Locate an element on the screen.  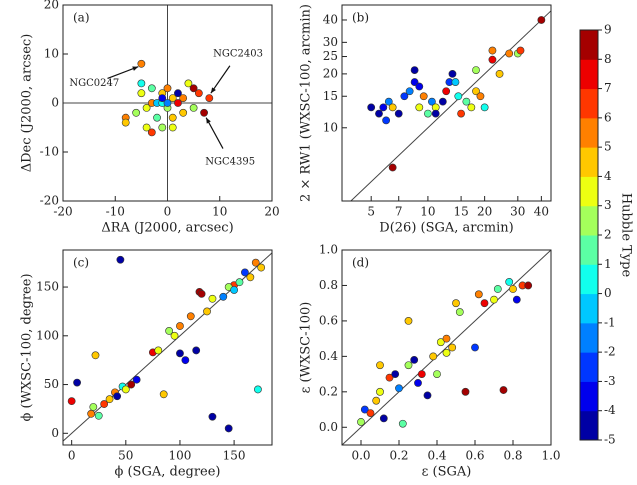
panel-label: (c) is located at coordinates (81, 263).